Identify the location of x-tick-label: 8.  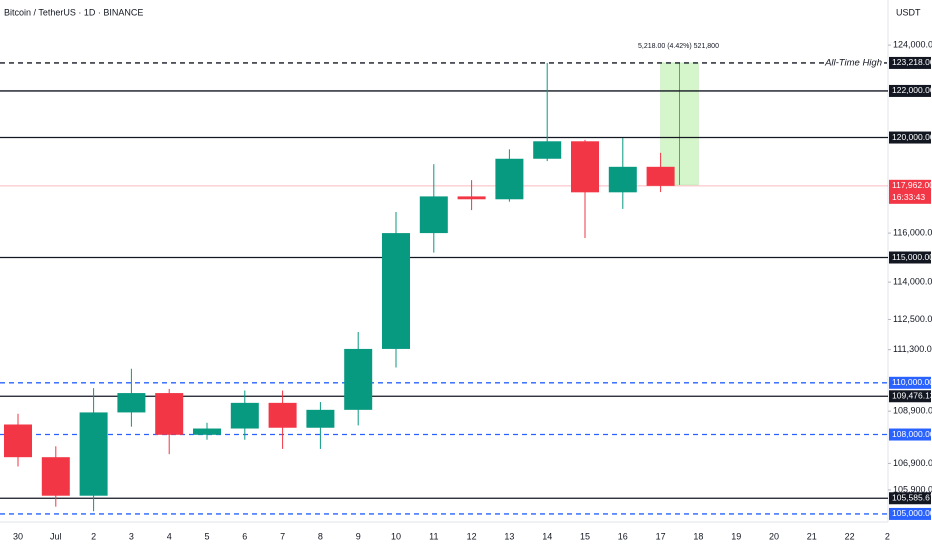
(320, 536).